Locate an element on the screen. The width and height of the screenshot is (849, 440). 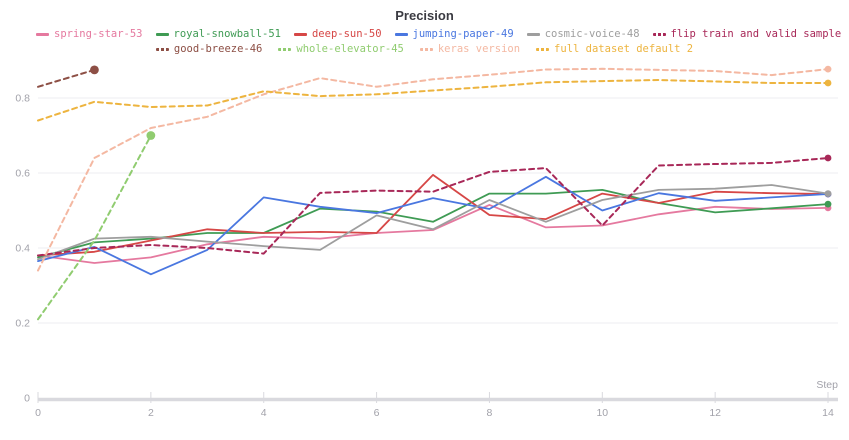
x-tick-label: 2 is located at coordinates (151, 413).